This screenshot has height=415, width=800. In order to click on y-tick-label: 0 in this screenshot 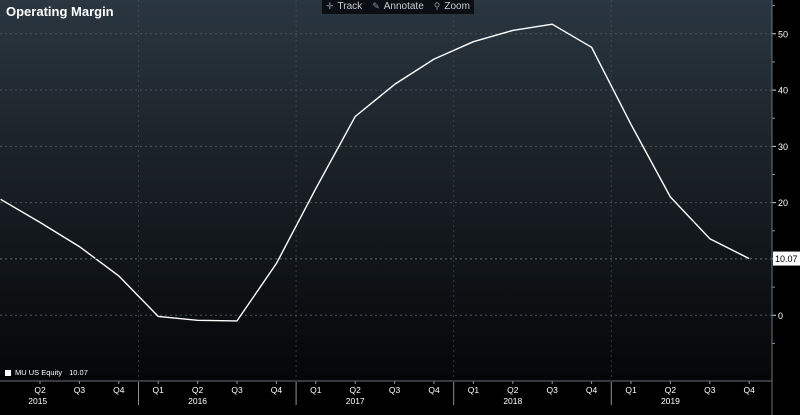, I will do `click(780, 316)`.